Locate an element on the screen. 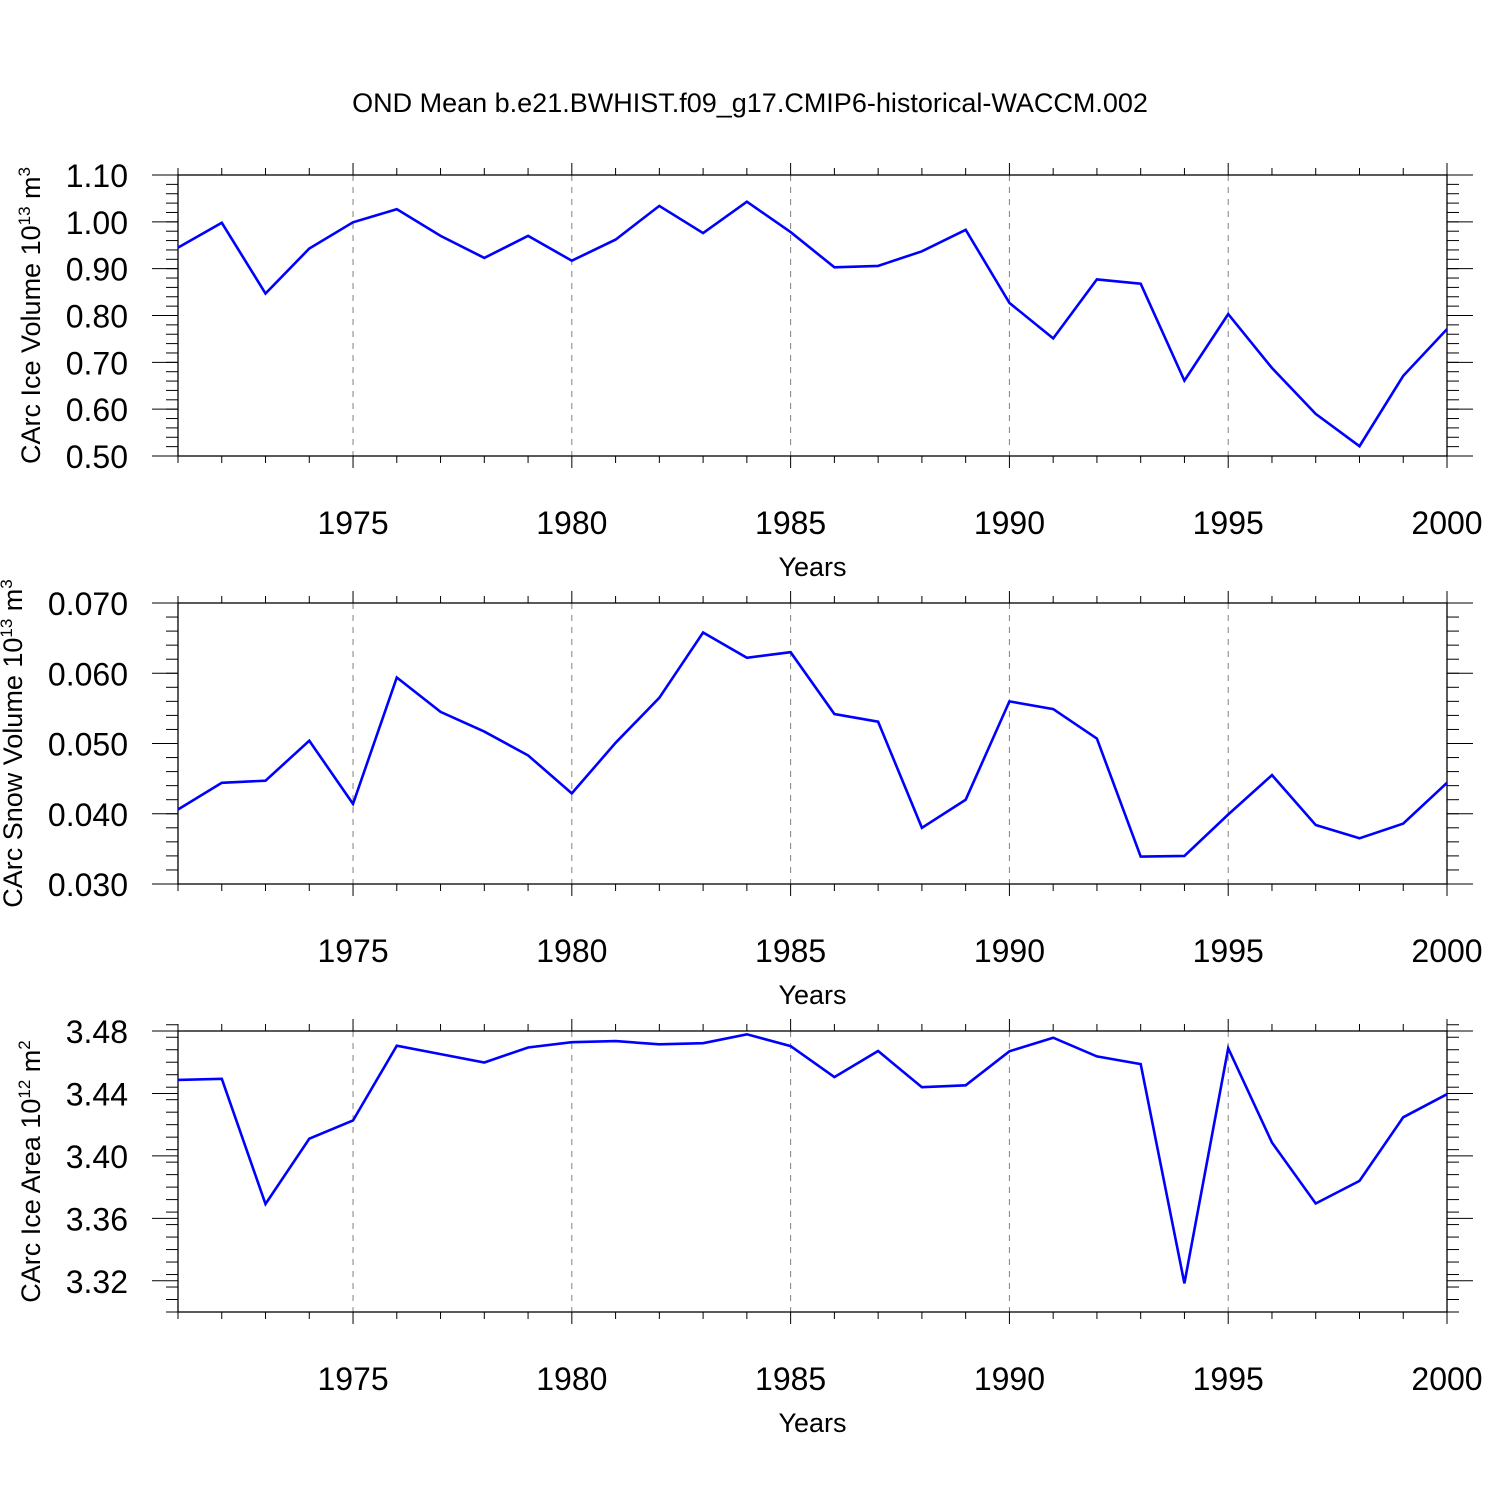 Image resolution: width=1500 pixels, height=1500 pixels. y-tick-label: 0.60 is located at coordinates (97, 410).